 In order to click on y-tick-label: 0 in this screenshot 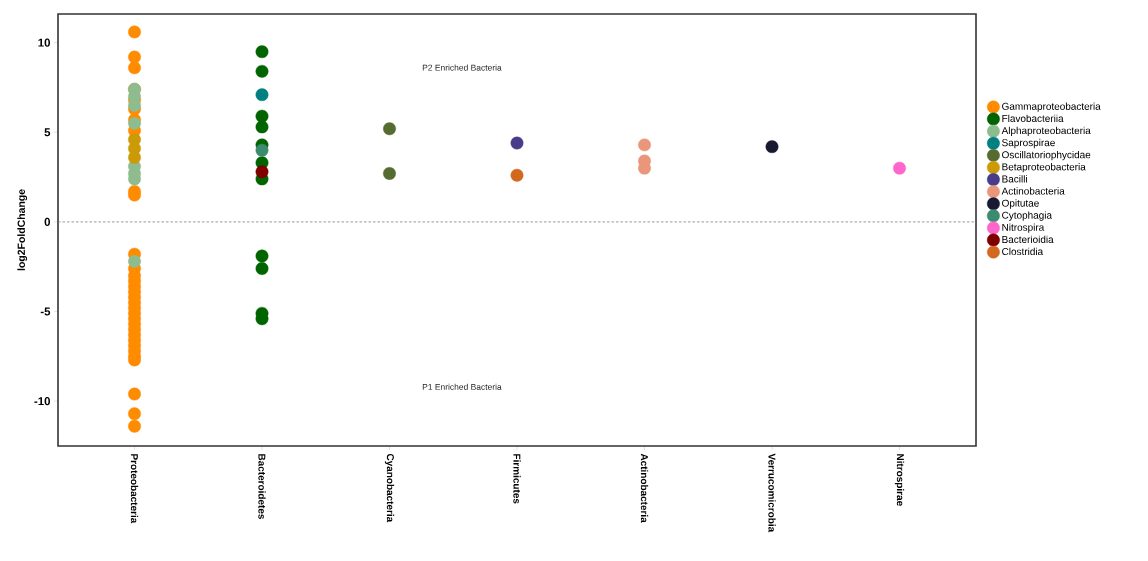, I will do `click(47, 221)`.